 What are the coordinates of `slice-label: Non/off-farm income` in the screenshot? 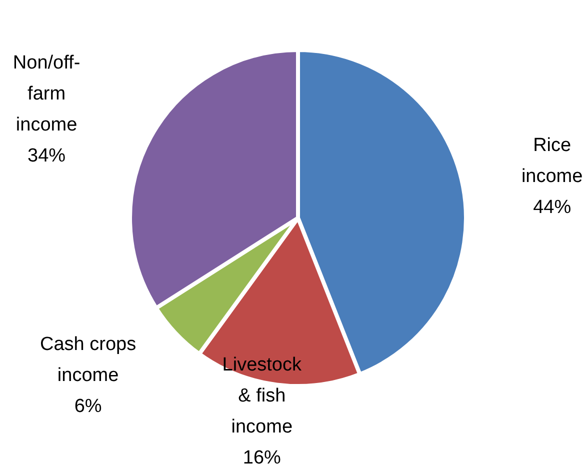 It's located at (46, 94).